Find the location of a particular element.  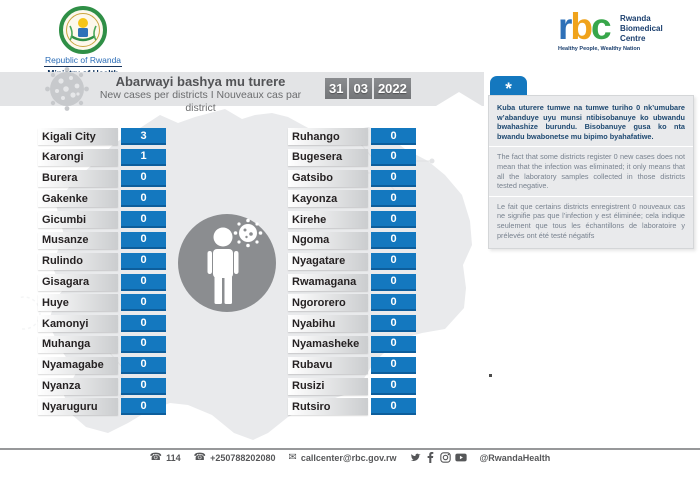

instagram-icon is located at coordinates (445, 457).